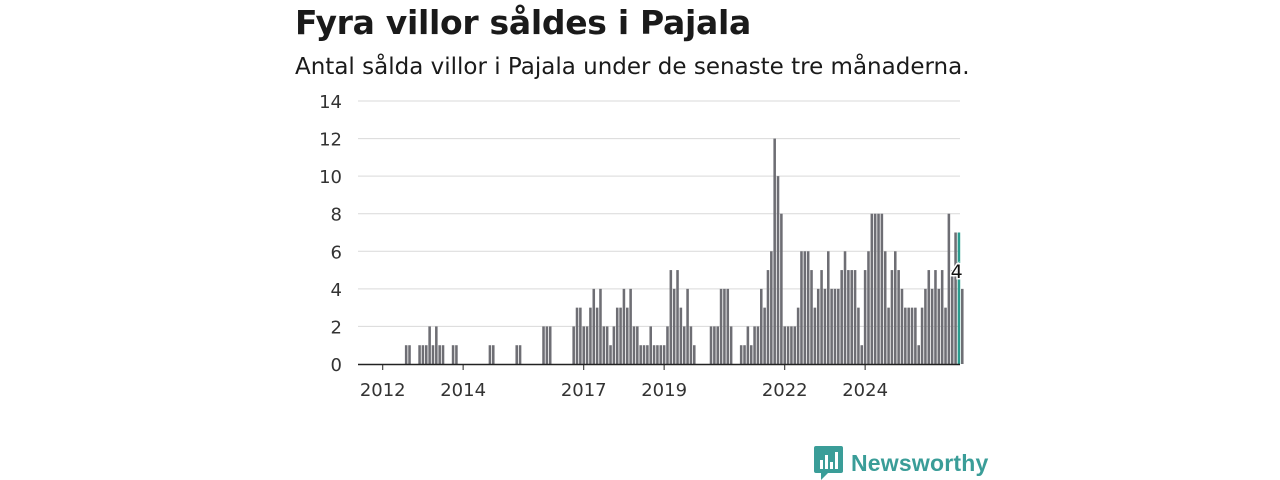  I want to click on data-labels: 4, so click(956, 271).